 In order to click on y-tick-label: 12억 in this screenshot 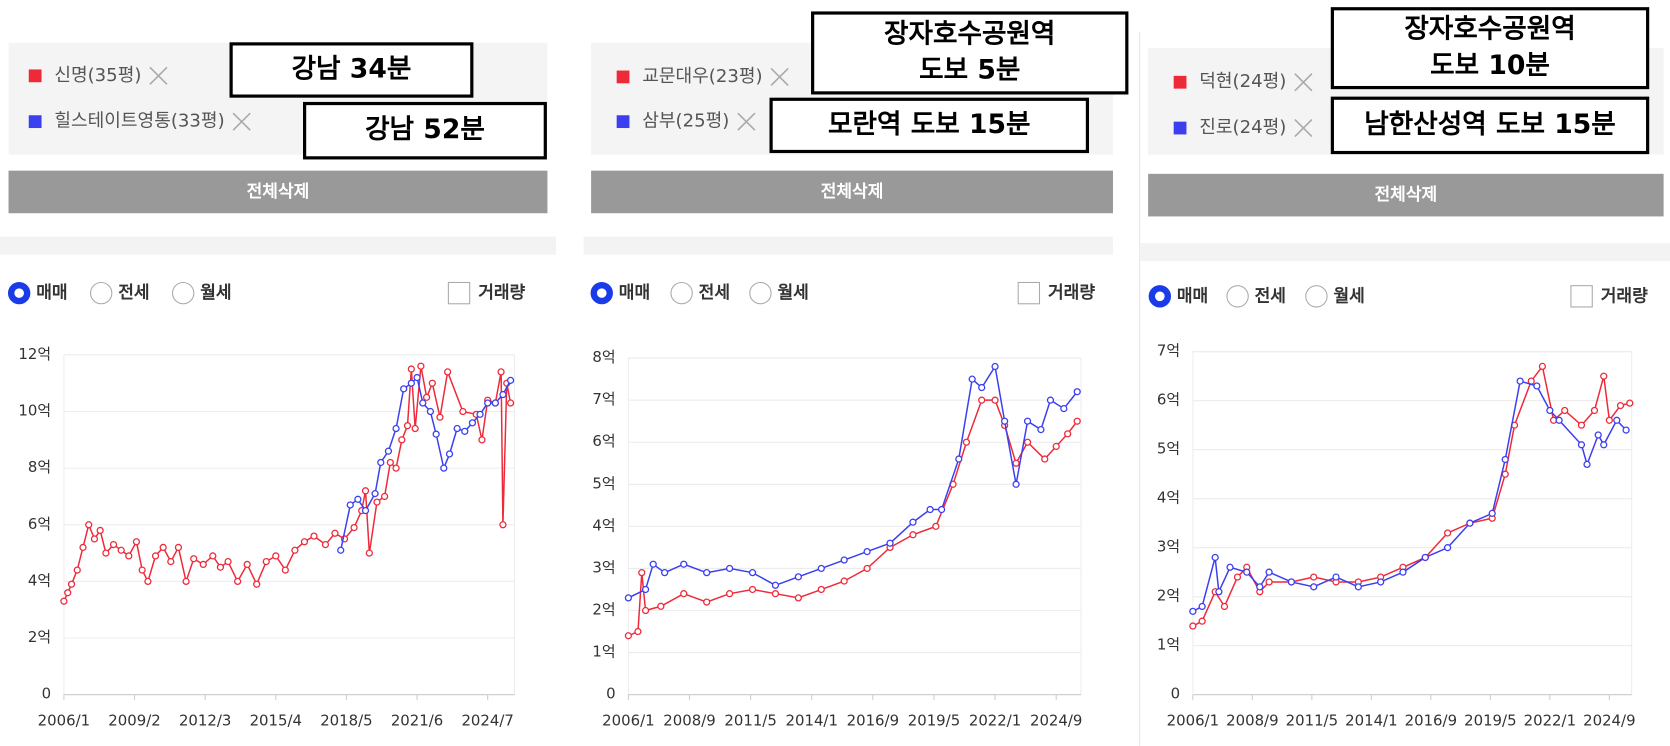, I will do `click(34, 354)`.